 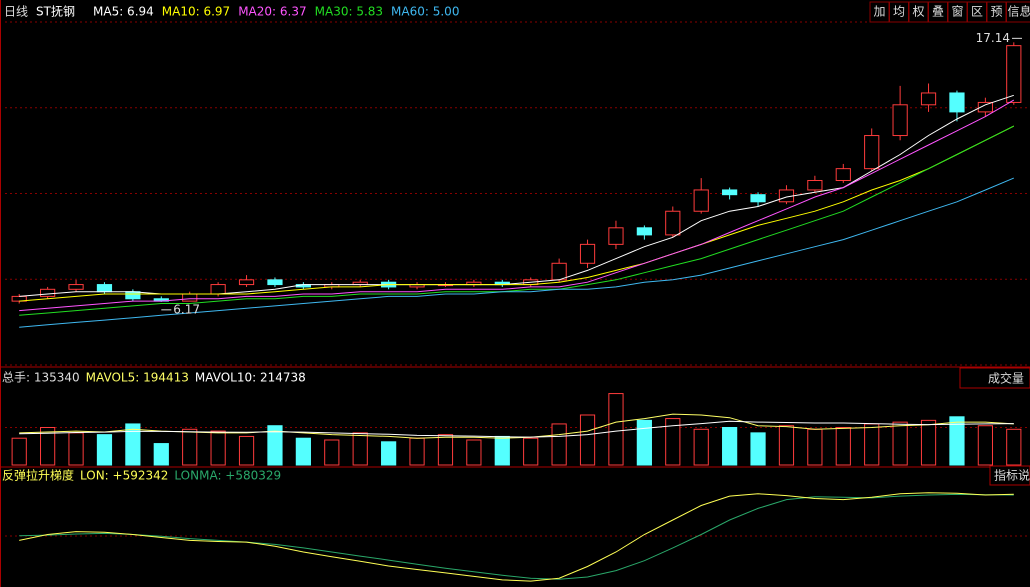 What do you see at coordinates (425, 12) in the screenshot?
I see `legend-entry: MA60: 5.00` at bounding box center [425, 12].